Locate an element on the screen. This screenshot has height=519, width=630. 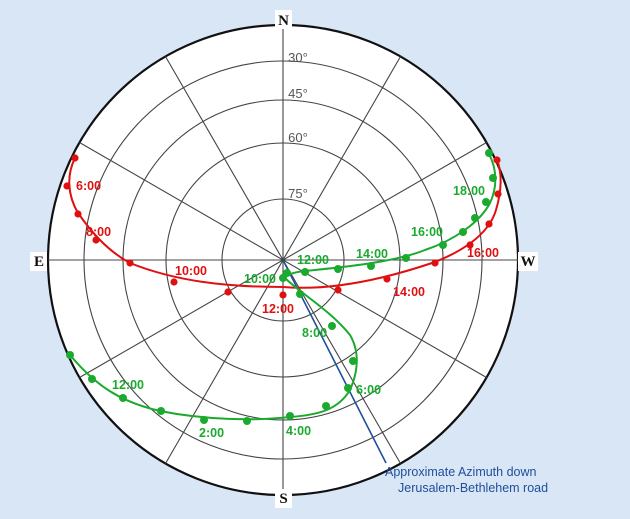
red-time-label-6: 6:00 is located at coordinates (88, 186).